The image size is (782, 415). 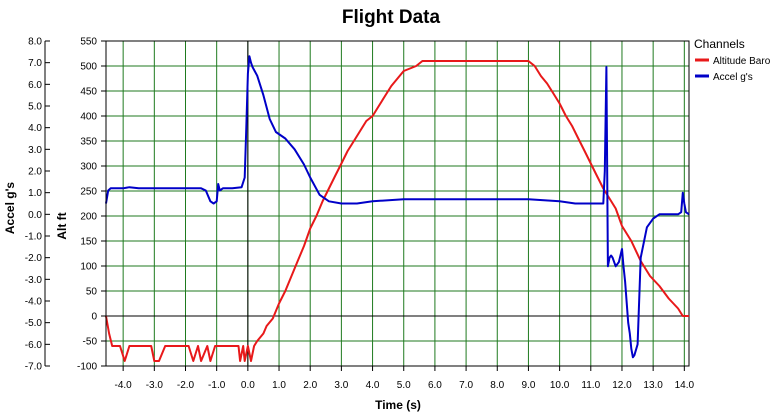 I want to click on time-tick-label: 13.0, so click(x=653, y=385).